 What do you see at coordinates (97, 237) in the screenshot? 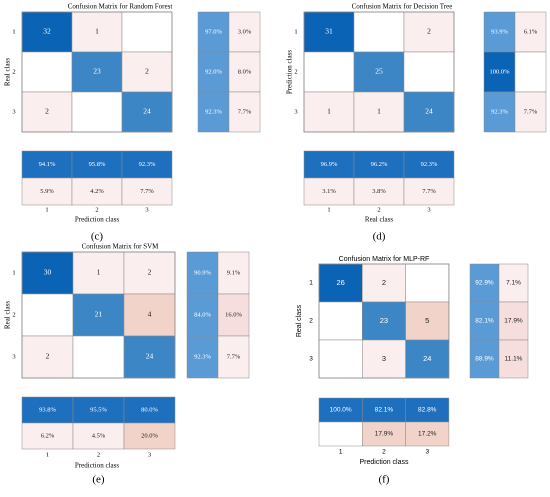
I see `panel-label: (c)` at bounding box center [97, 237].